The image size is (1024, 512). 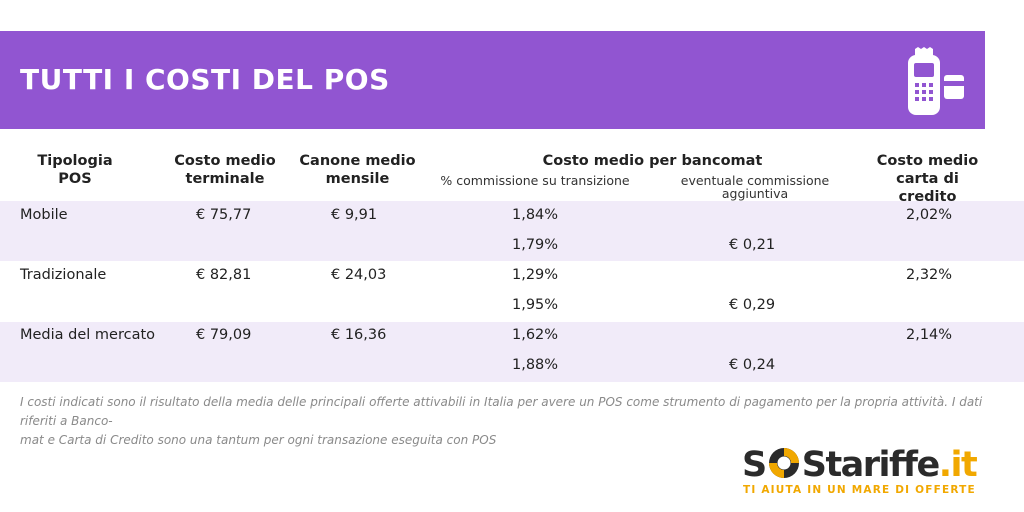 What do you see at coordinates (929, 335) in the screenshot?
I see `cell-carta: 2,14%` at bounding box center [929, 335].